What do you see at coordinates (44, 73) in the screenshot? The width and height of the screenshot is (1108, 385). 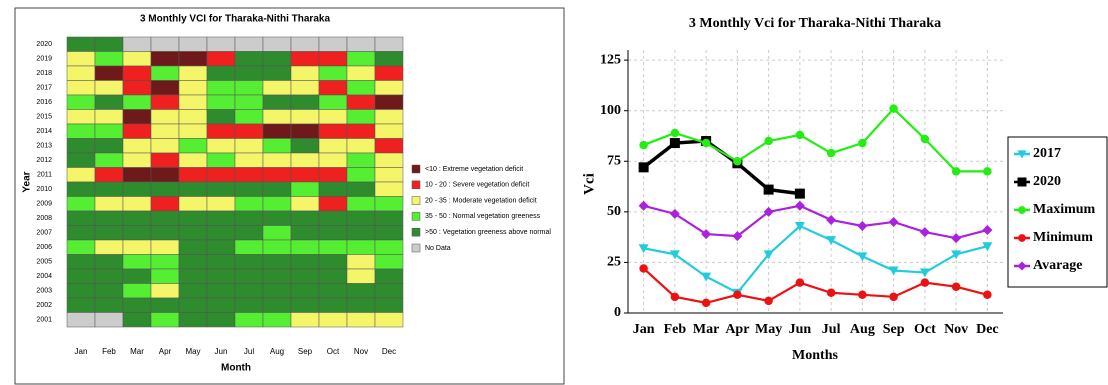 I see `y-tick-label: 2018` at bounding box center [44, 73].